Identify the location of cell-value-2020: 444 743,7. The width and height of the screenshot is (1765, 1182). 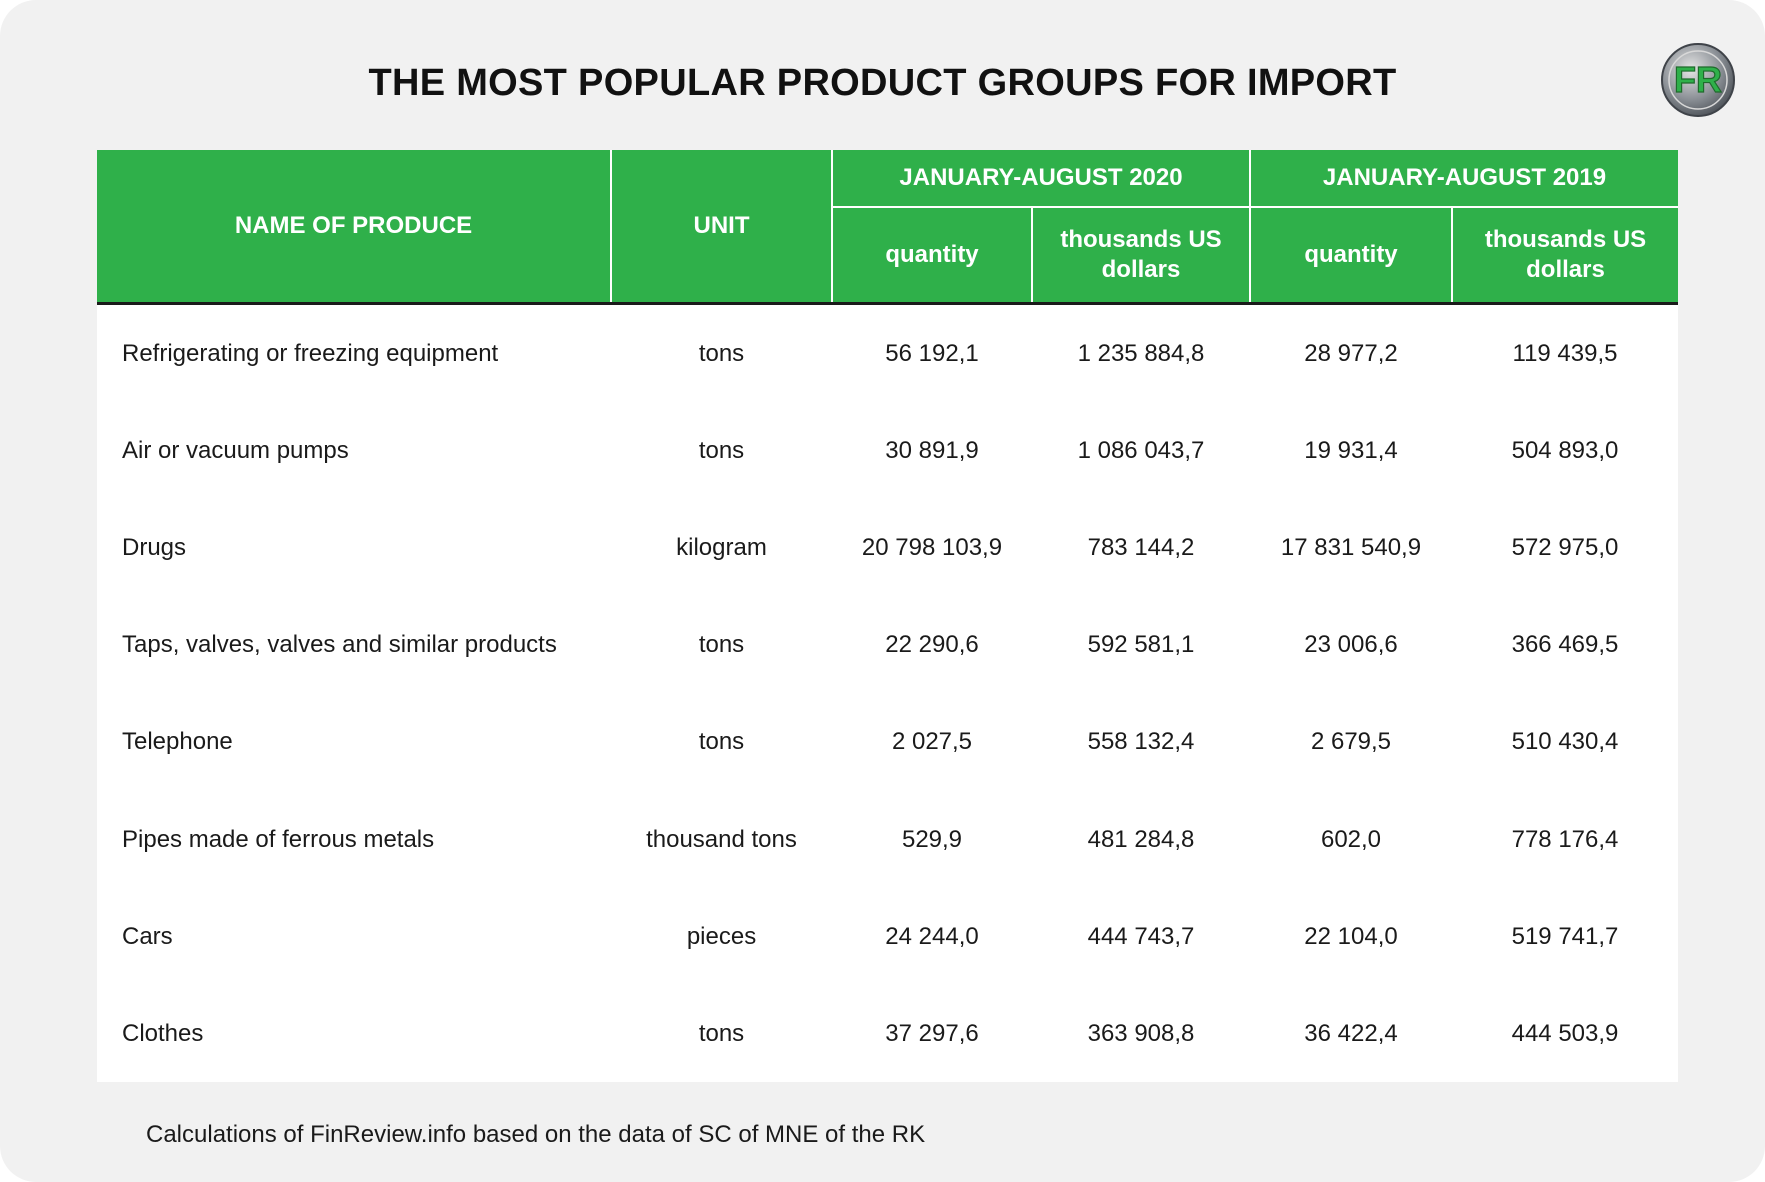
(1141, 936).